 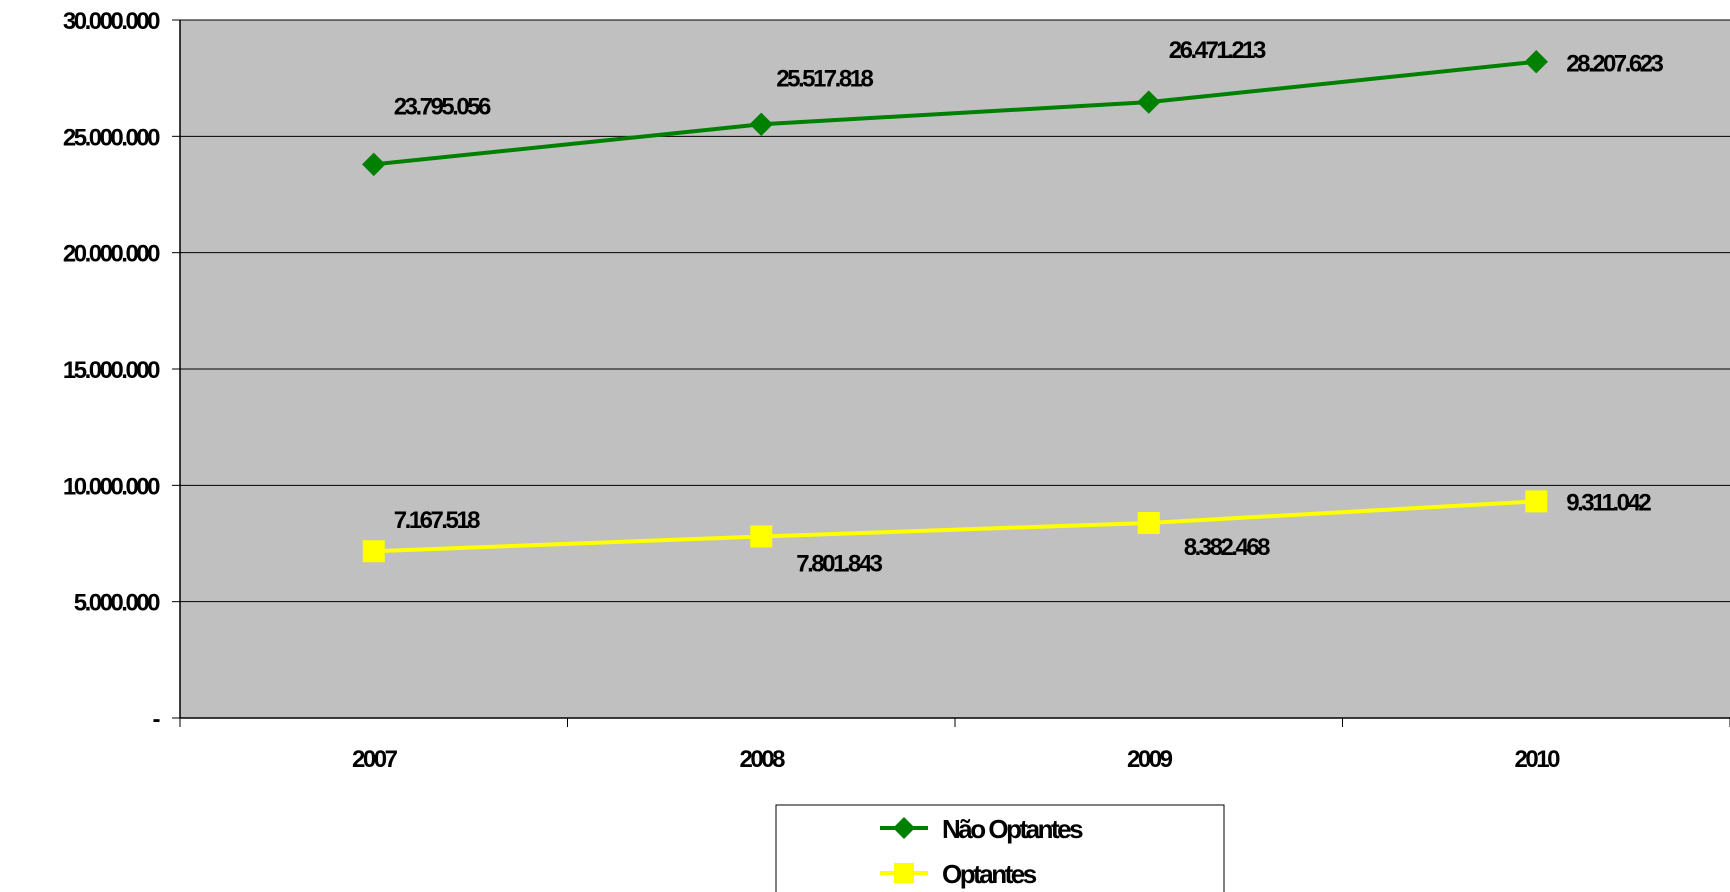 What do you see at coordinates (157, 719) in the screenshot?
I see `y-tick-label: -` at bounding box center [157, 719].